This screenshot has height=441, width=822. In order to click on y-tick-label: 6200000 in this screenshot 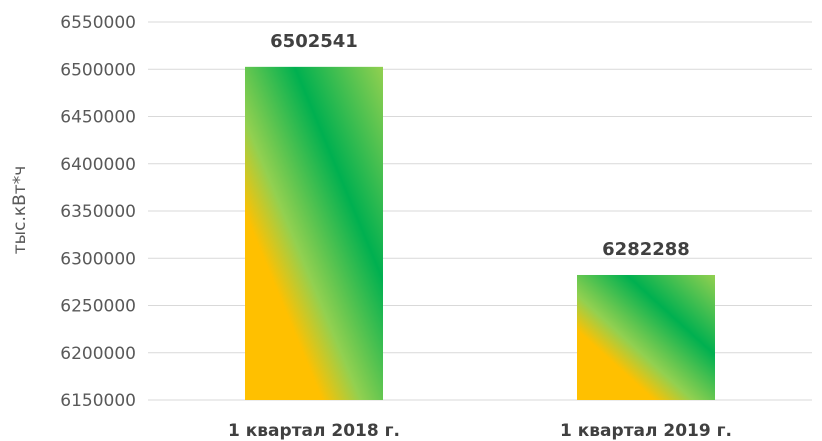, I will do `click(98, 354)`.